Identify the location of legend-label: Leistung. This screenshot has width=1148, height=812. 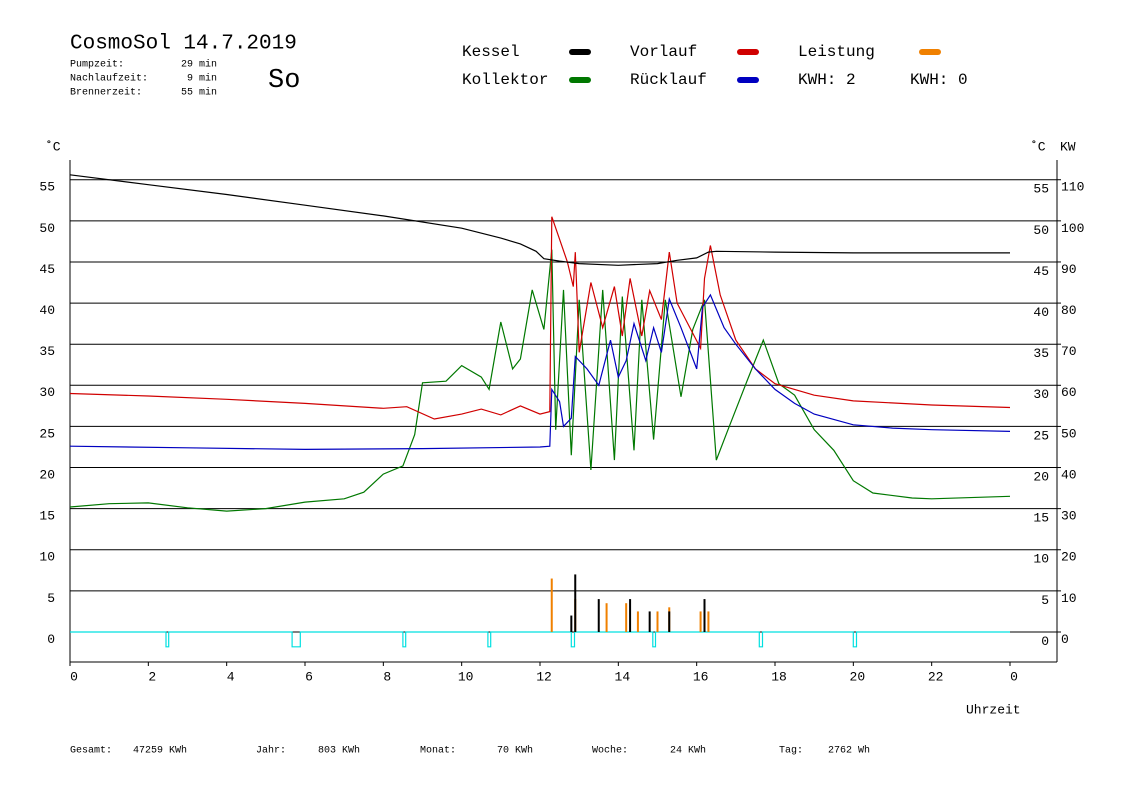
(836, 52).